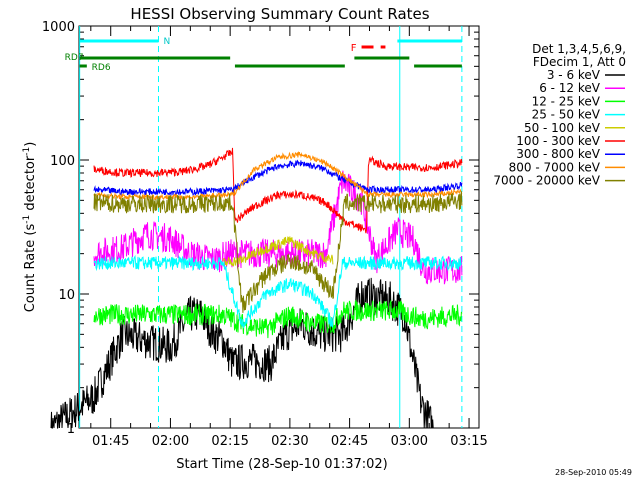 The image size is (640, 480). I want to click on legend-entry-label: 50 - 100 keV, so click(562, 128).